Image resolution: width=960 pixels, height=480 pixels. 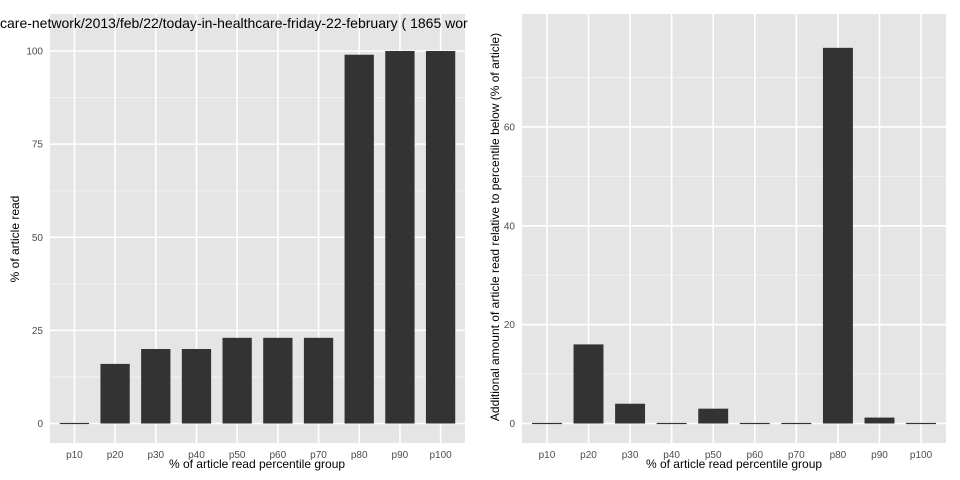 What do you see at coordinates (34, 52) in the screenshot?
I see `y-tick-label: 100` at bounding box center [34, 52].